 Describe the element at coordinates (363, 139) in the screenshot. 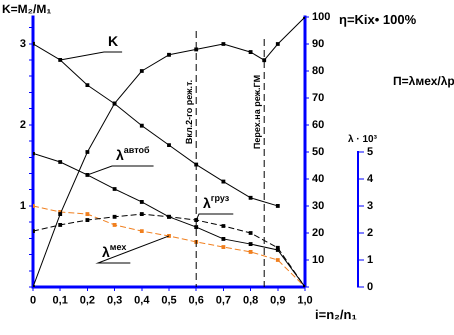

I see `y3-axis-title: λ · 10³` at that location.